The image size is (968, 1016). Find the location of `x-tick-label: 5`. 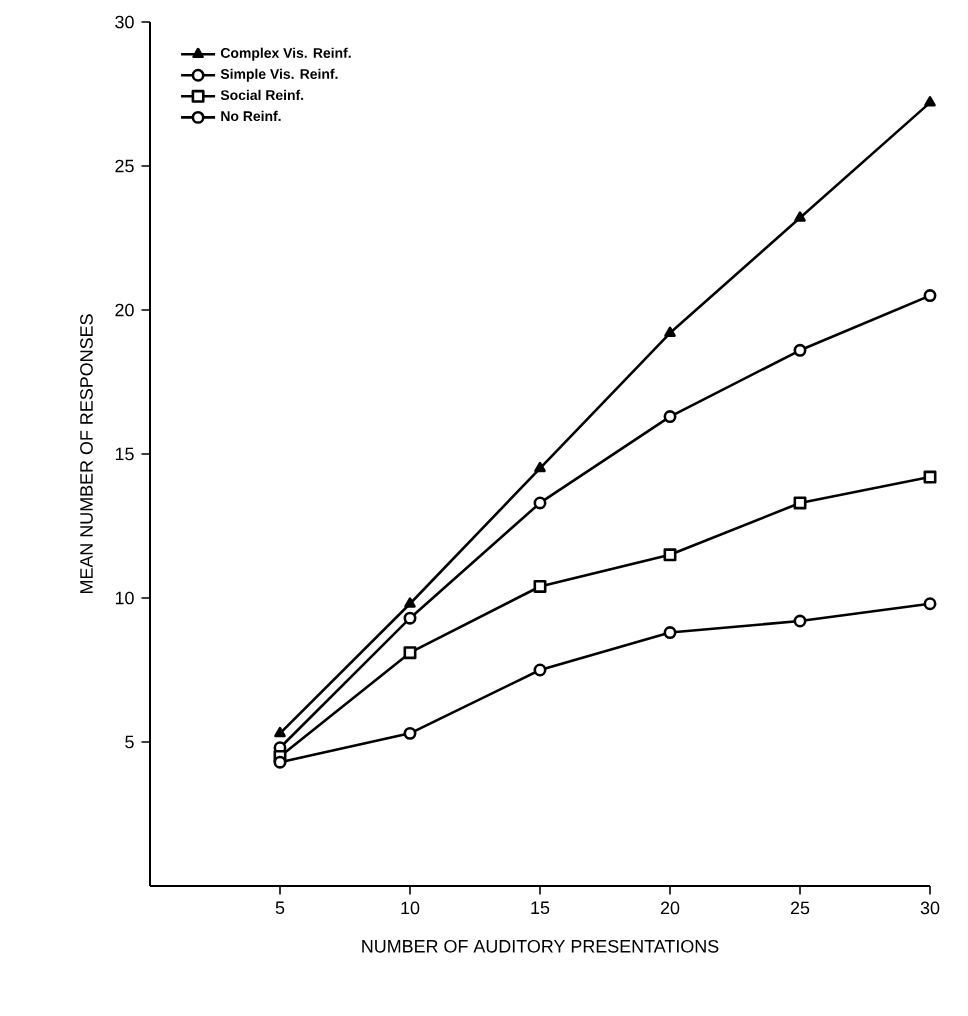

x-tick-label: 5 is located at coordinates (280, 908).